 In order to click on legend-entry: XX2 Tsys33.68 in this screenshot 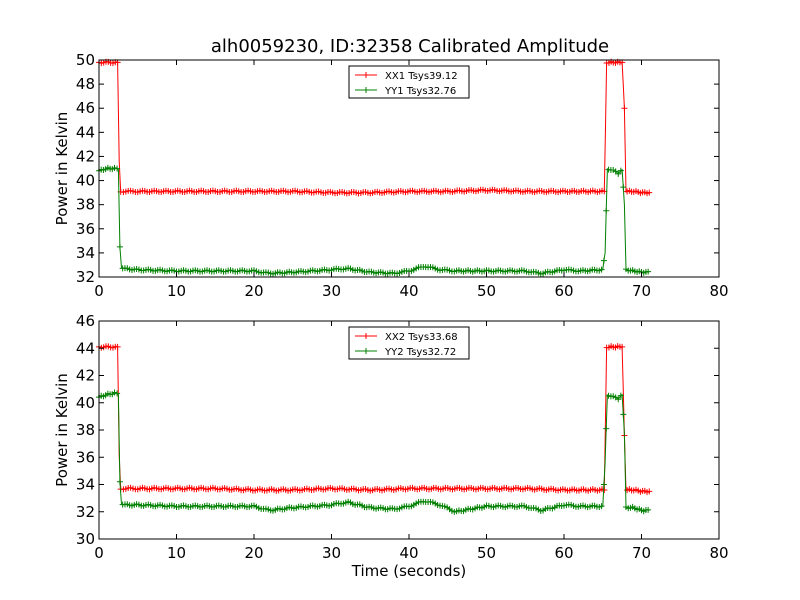, I will do `click(421, 337)`.